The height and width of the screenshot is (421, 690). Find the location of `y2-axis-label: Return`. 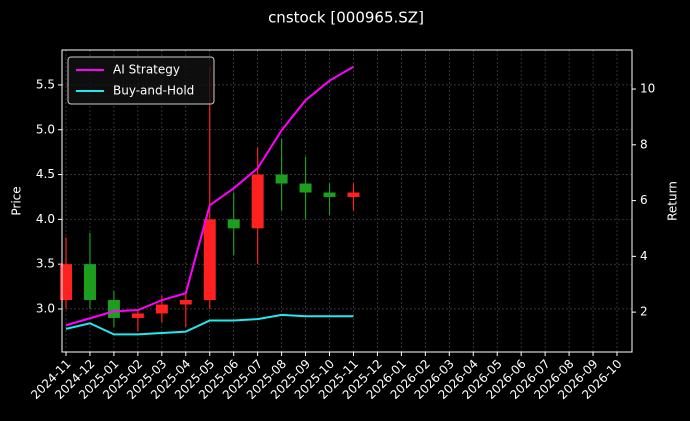

y2-axis-label: Return is located at coordinates (673, 201).